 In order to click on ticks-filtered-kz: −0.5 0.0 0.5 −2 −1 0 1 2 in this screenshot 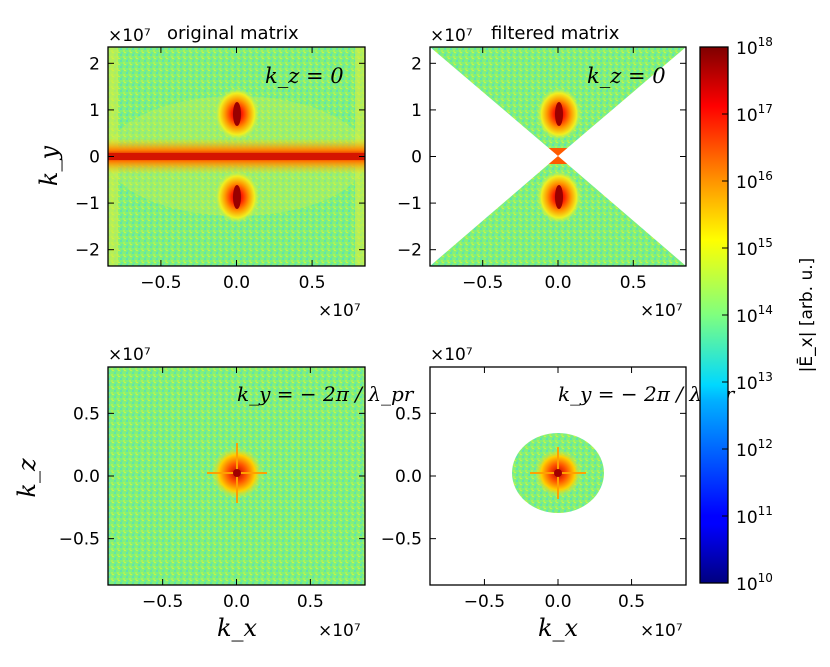, I will do `click(541, 170)`.